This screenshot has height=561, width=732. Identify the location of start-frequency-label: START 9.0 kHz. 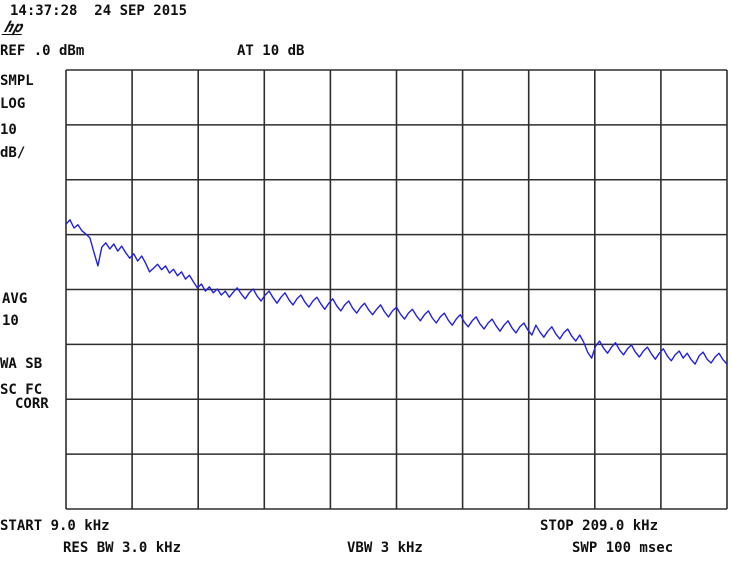
(55, 526).